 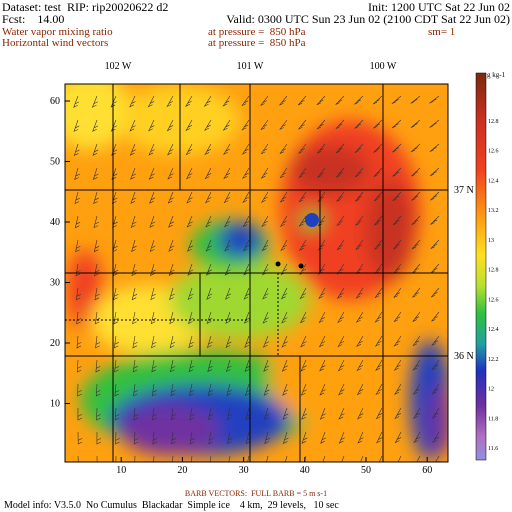 What do you see at coordinates (481, 266) in the screenshot?
I see `colorbar` at bounding box center [481, 266].